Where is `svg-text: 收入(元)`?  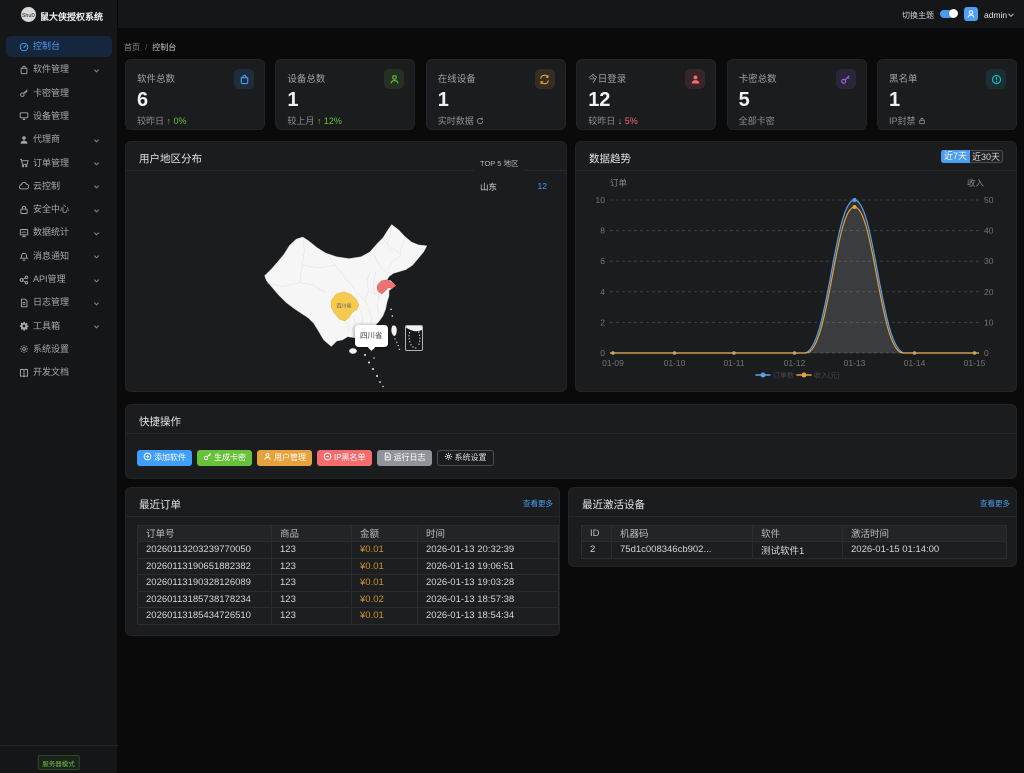 svg-text: 收入(元) is located at coordinates (827, 375).